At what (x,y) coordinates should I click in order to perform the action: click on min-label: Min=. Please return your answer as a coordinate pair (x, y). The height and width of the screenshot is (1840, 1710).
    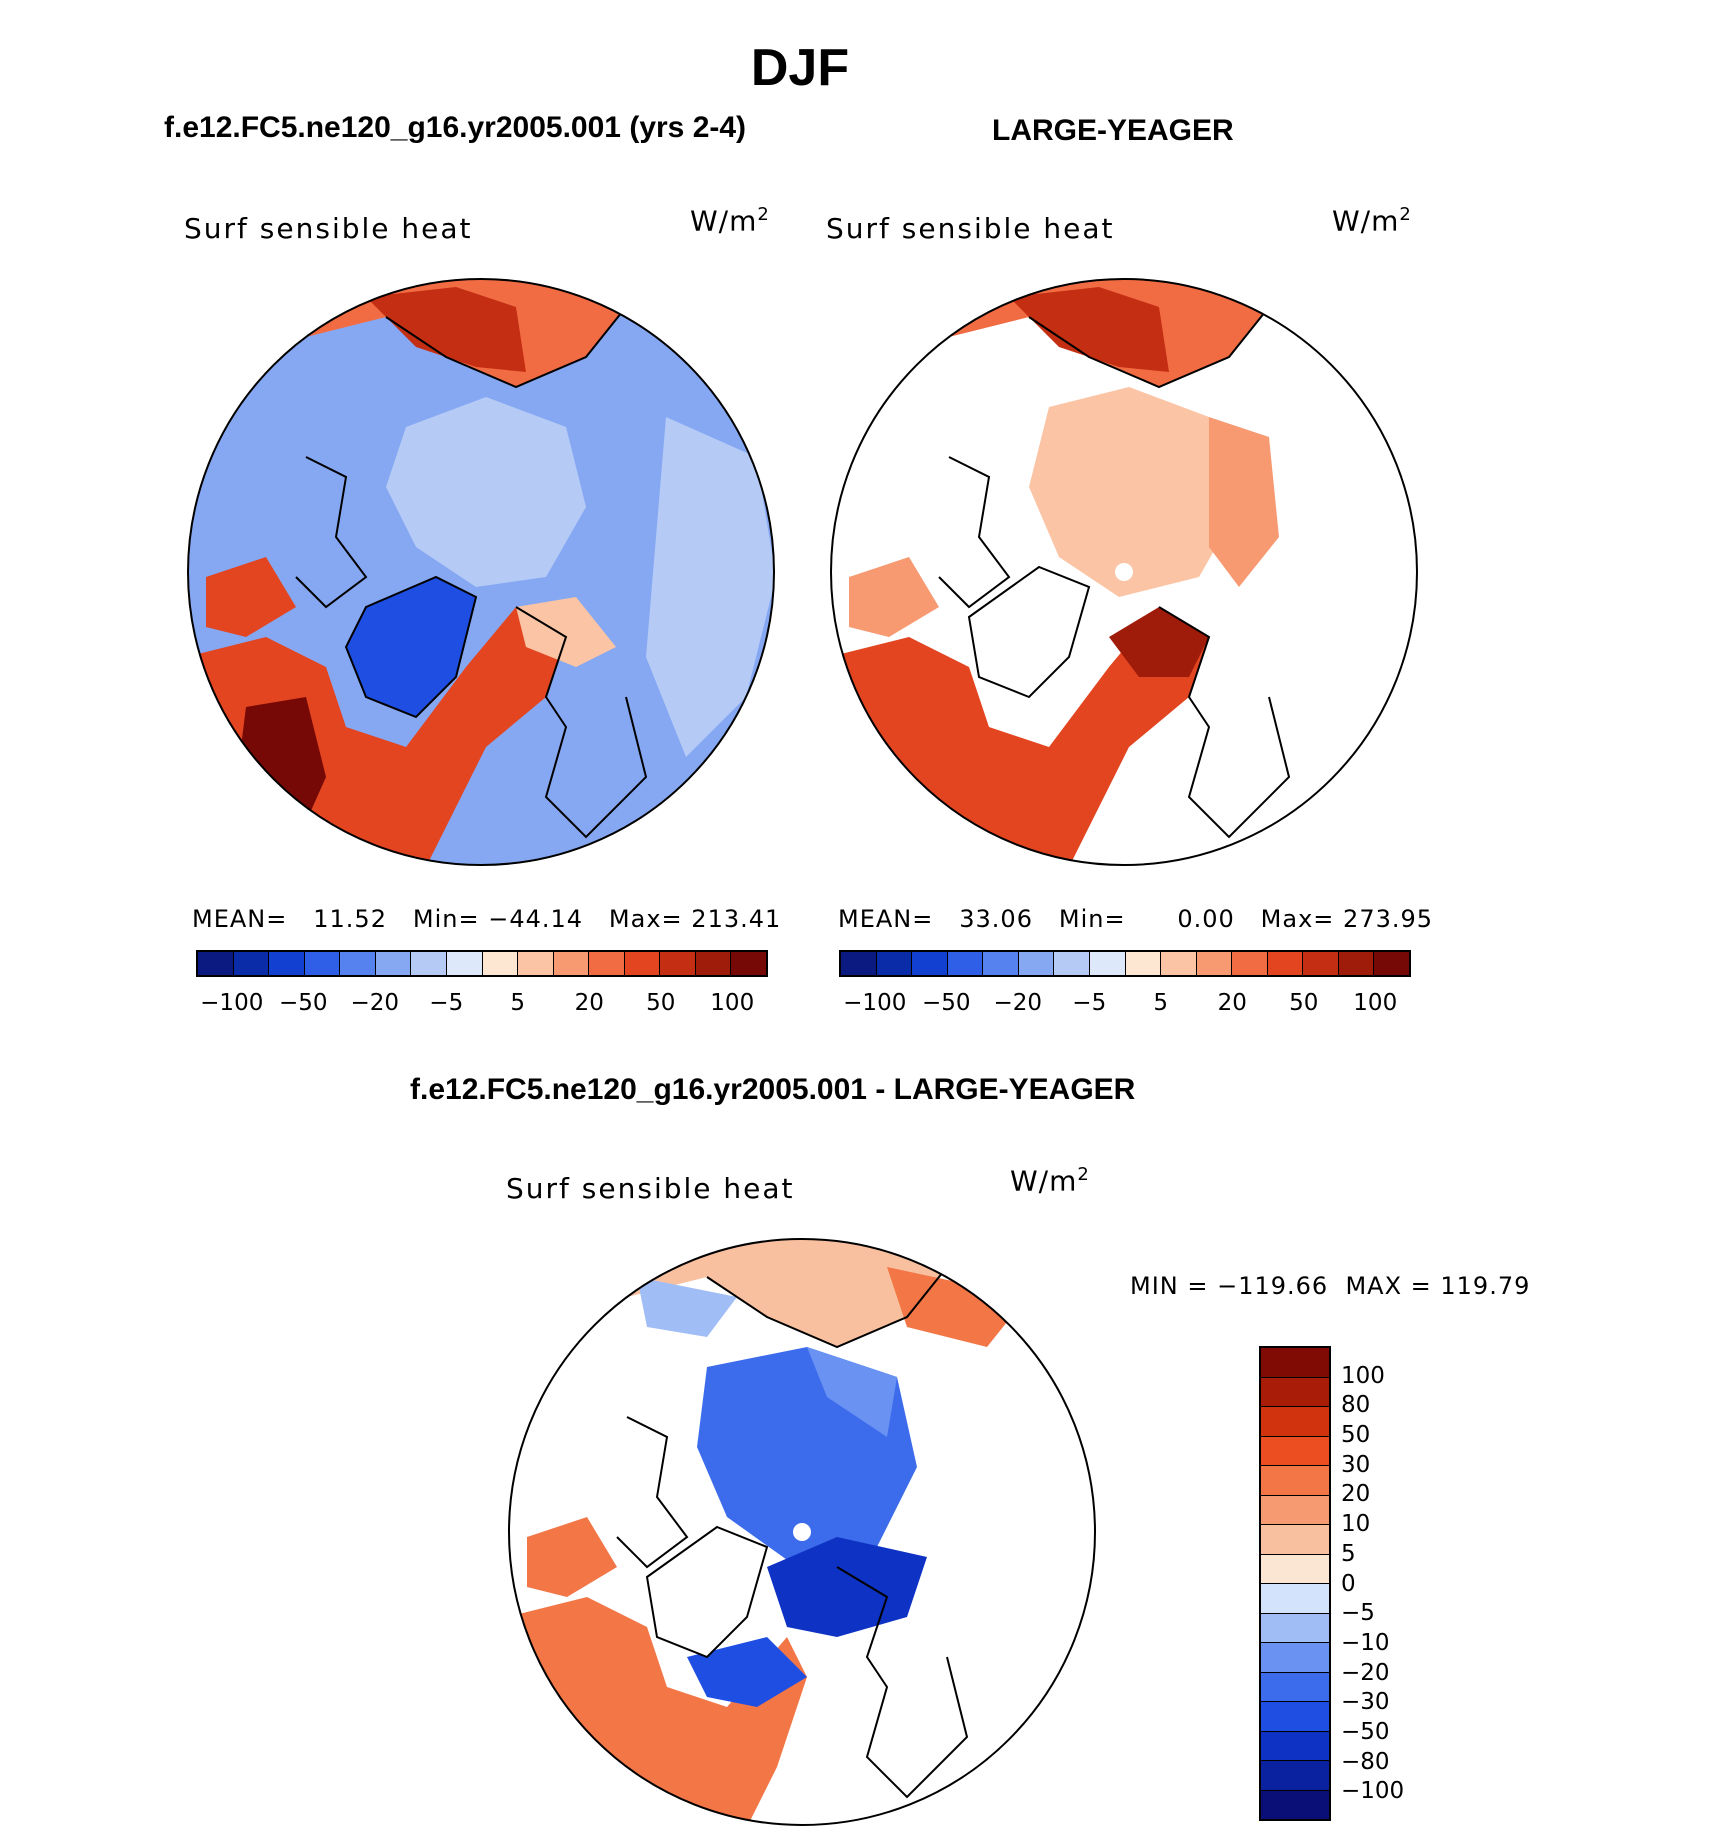
    Looking at the image, I should click on (446, 919).